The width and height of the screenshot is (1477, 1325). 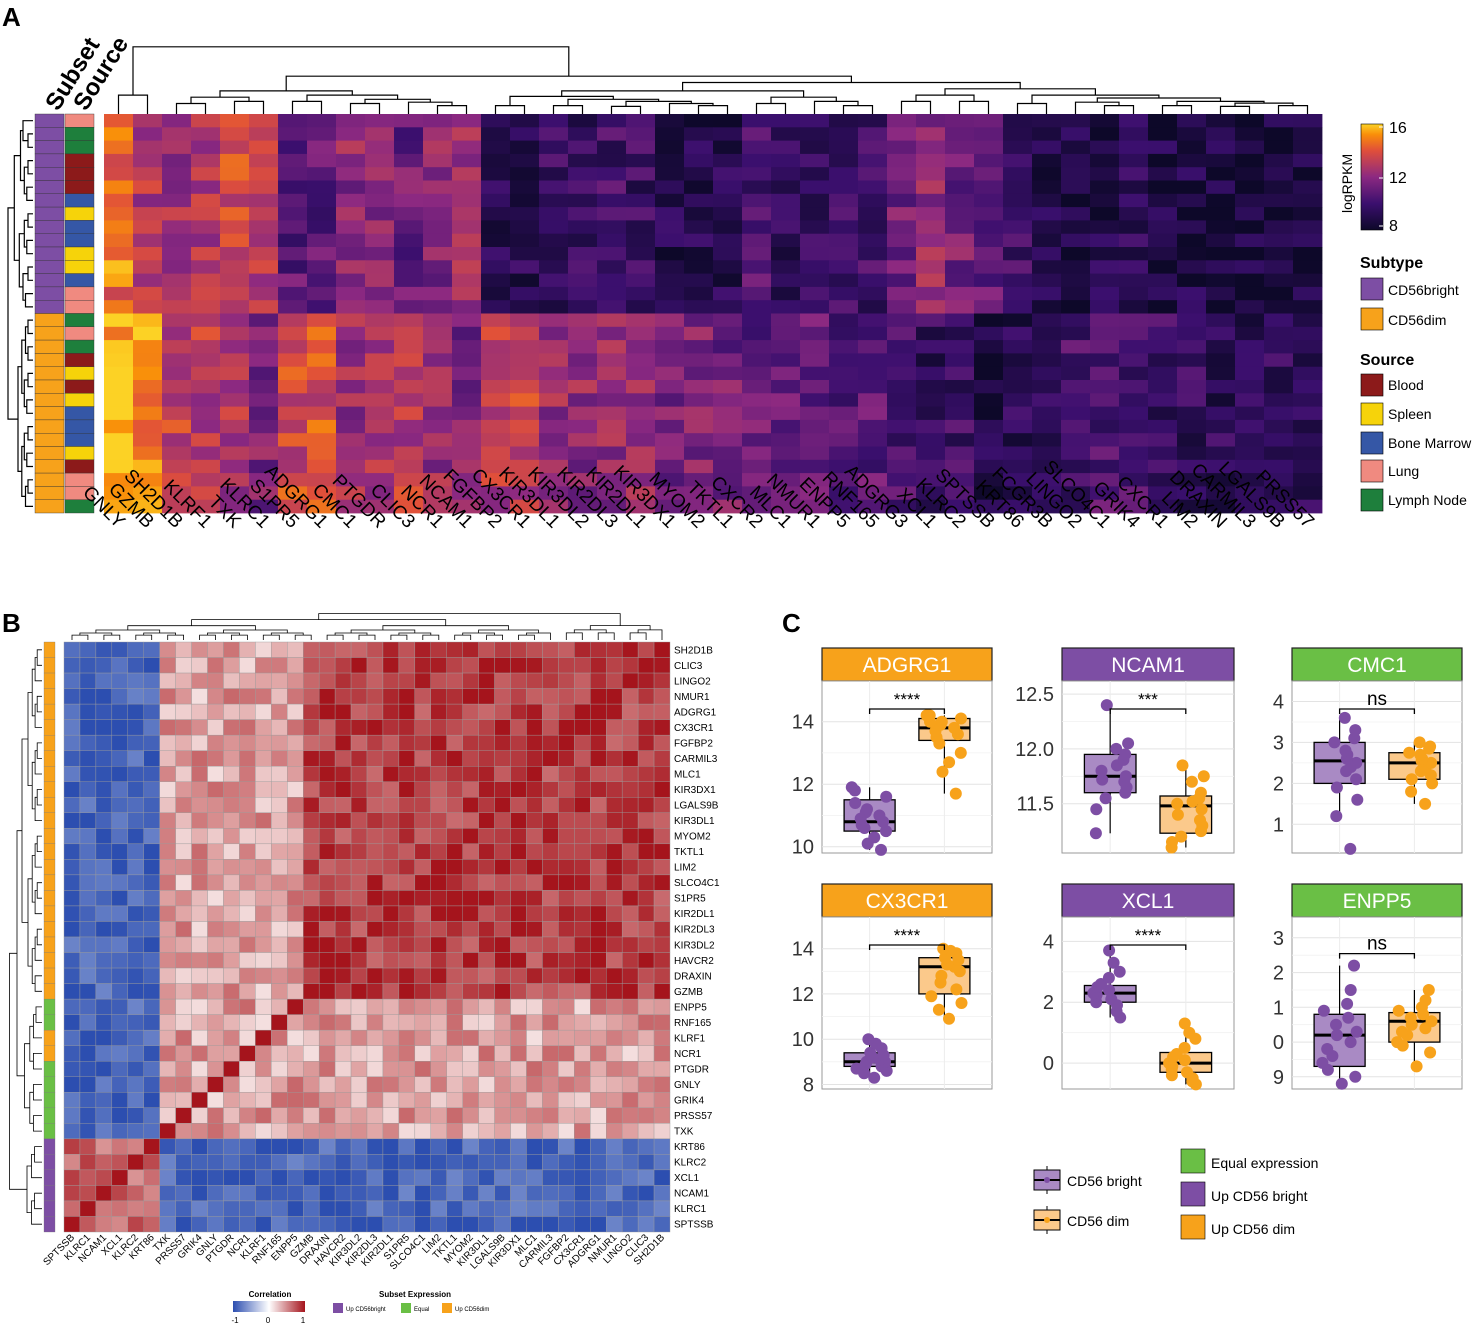 I want to click on subset-annotation-cell, so click(x=49, y=160).